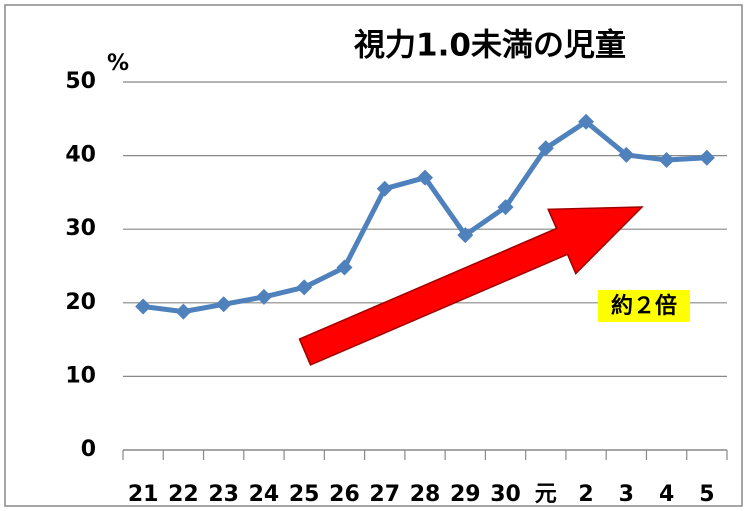  Describe the element at coordinates (80, 228) in the screenshot. I see `y-tick-label: 30` at that location.